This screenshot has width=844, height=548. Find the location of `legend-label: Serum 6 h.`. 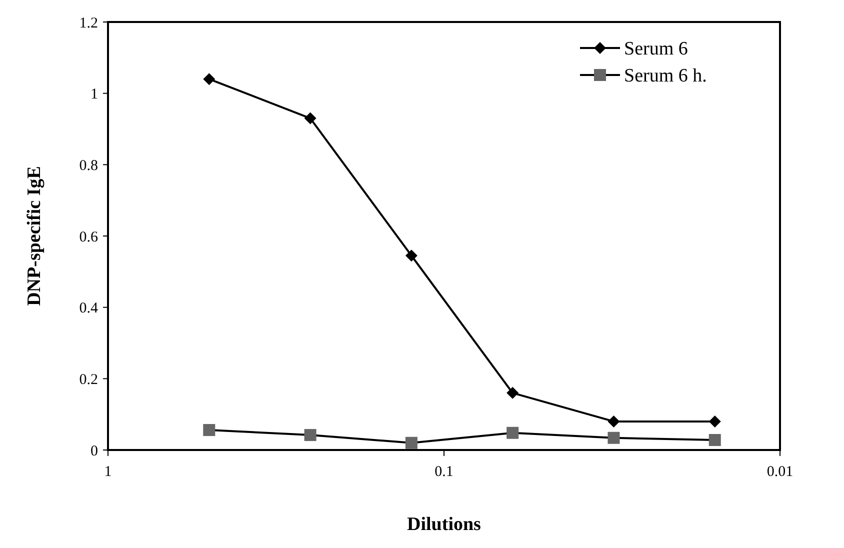

legend-label: Serum 6 h. is located at coordinates (665, 76).